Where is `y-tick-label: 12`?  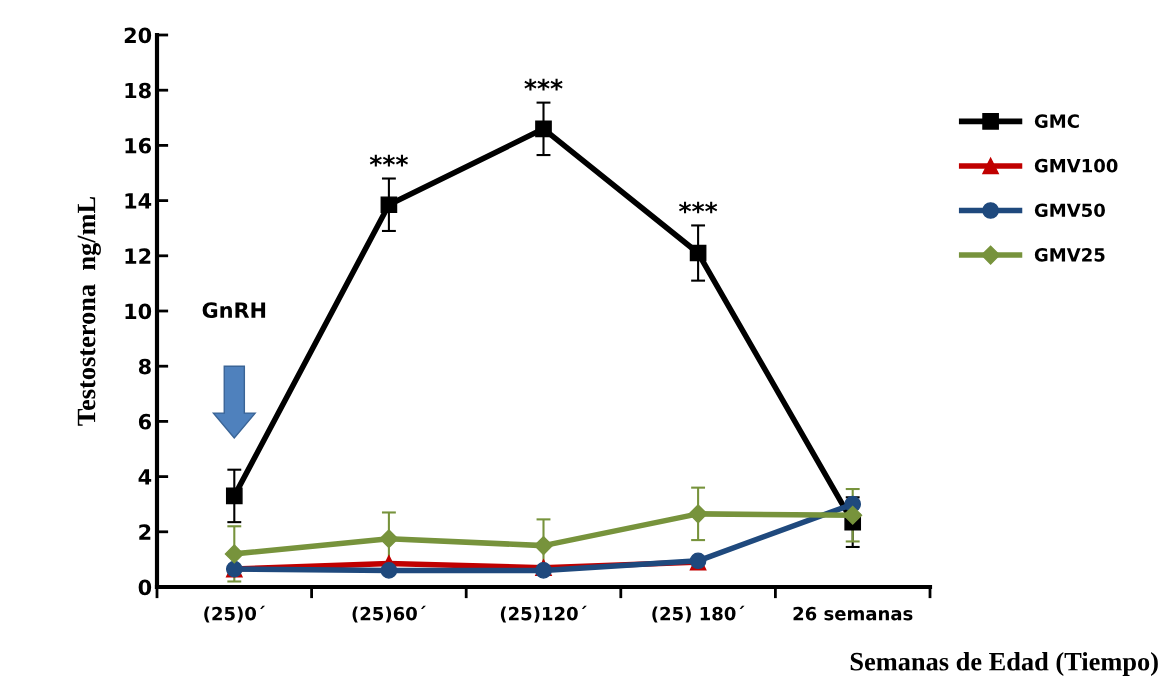
y-tick-label: 12 is located at coordinates (138, 256).